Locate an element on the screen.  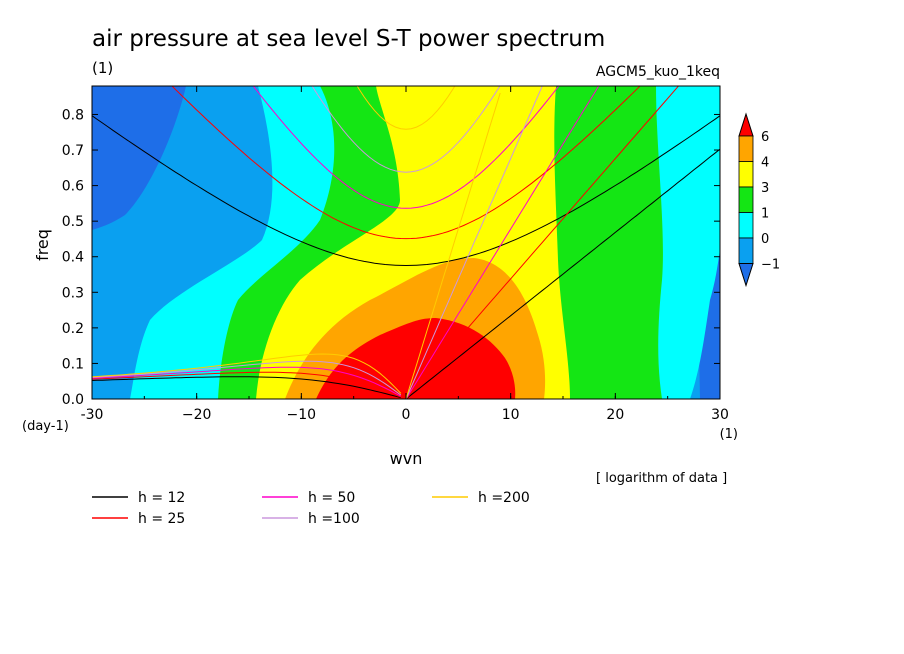
x-tick-label: −10 is located at coordinates (302, 415).